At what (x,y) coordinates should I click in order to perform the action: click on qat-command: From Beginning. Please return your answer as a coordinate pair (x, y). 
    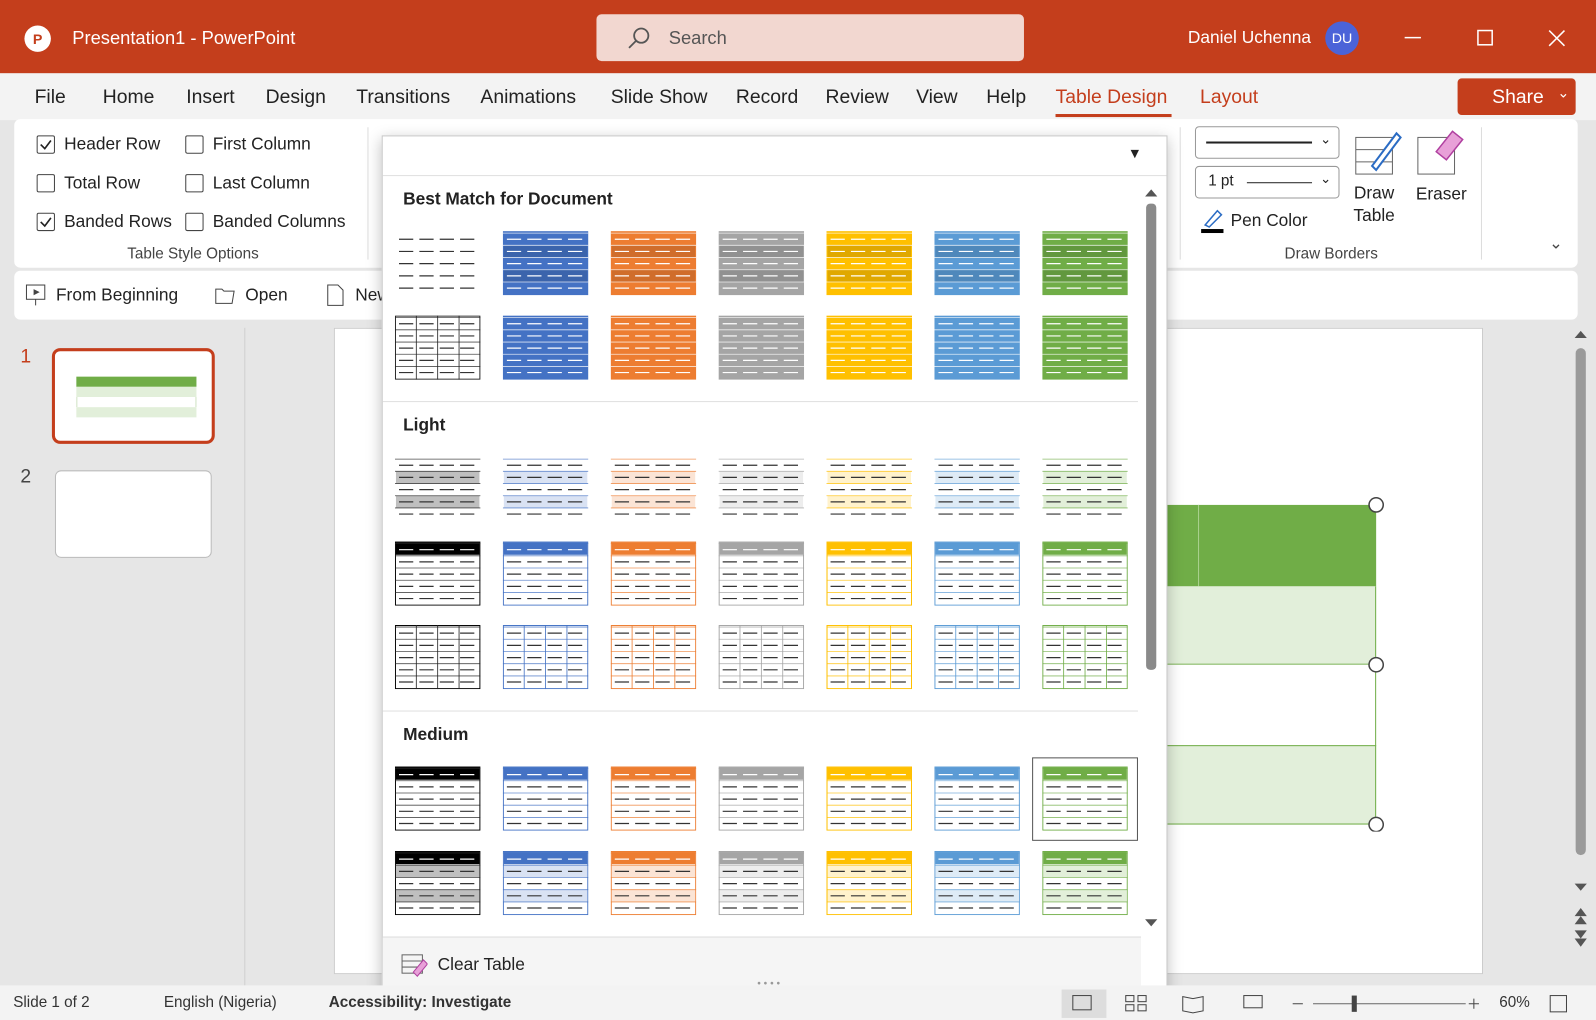
    Looking at the image, I should click on (117, 295).